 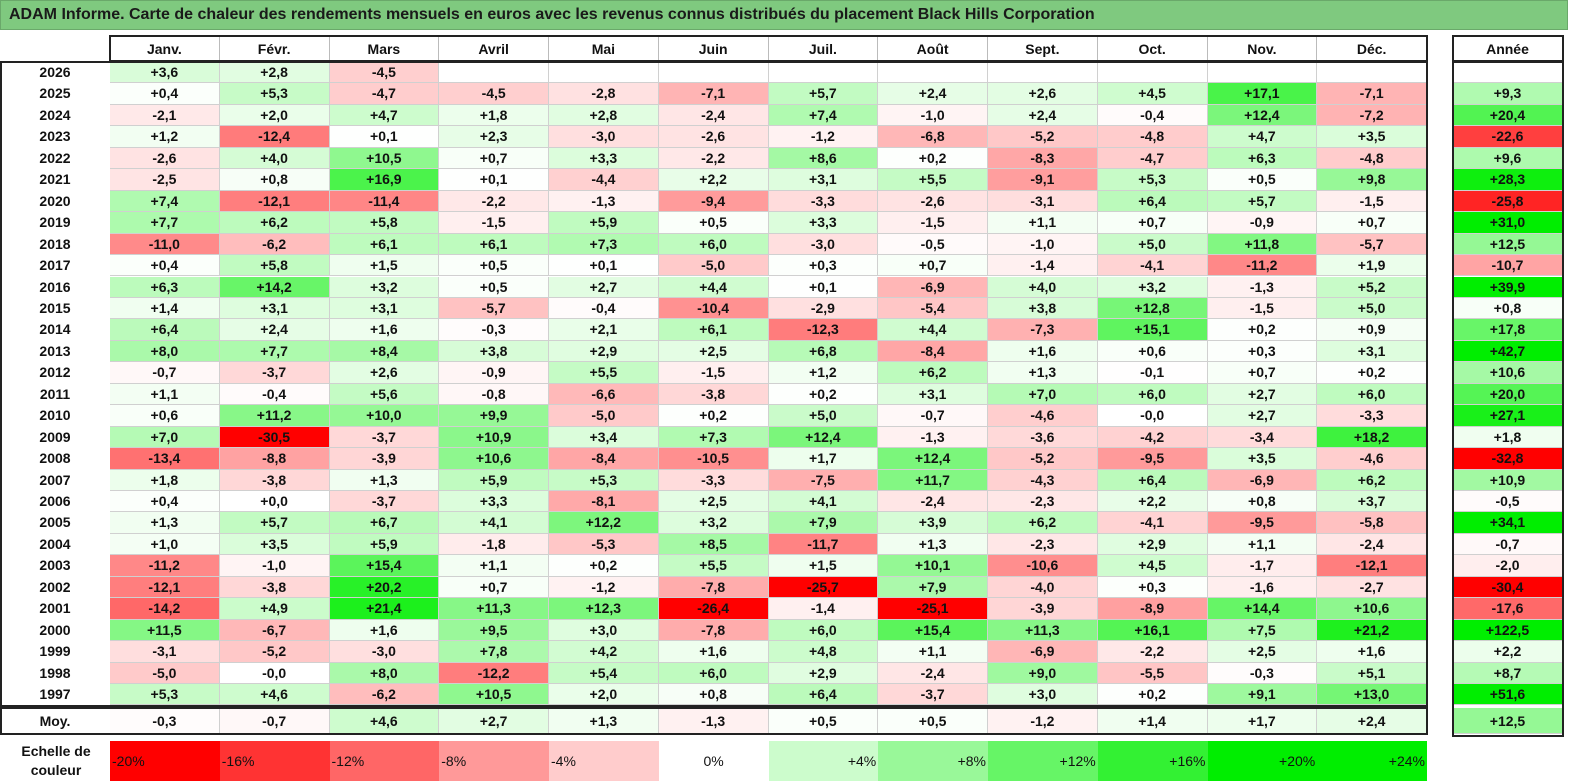 What do you see at coordinates (56, 760) in the screenshot?
I see `color-scale-title: Echelle de couleur` at bounding box center [56, 760].